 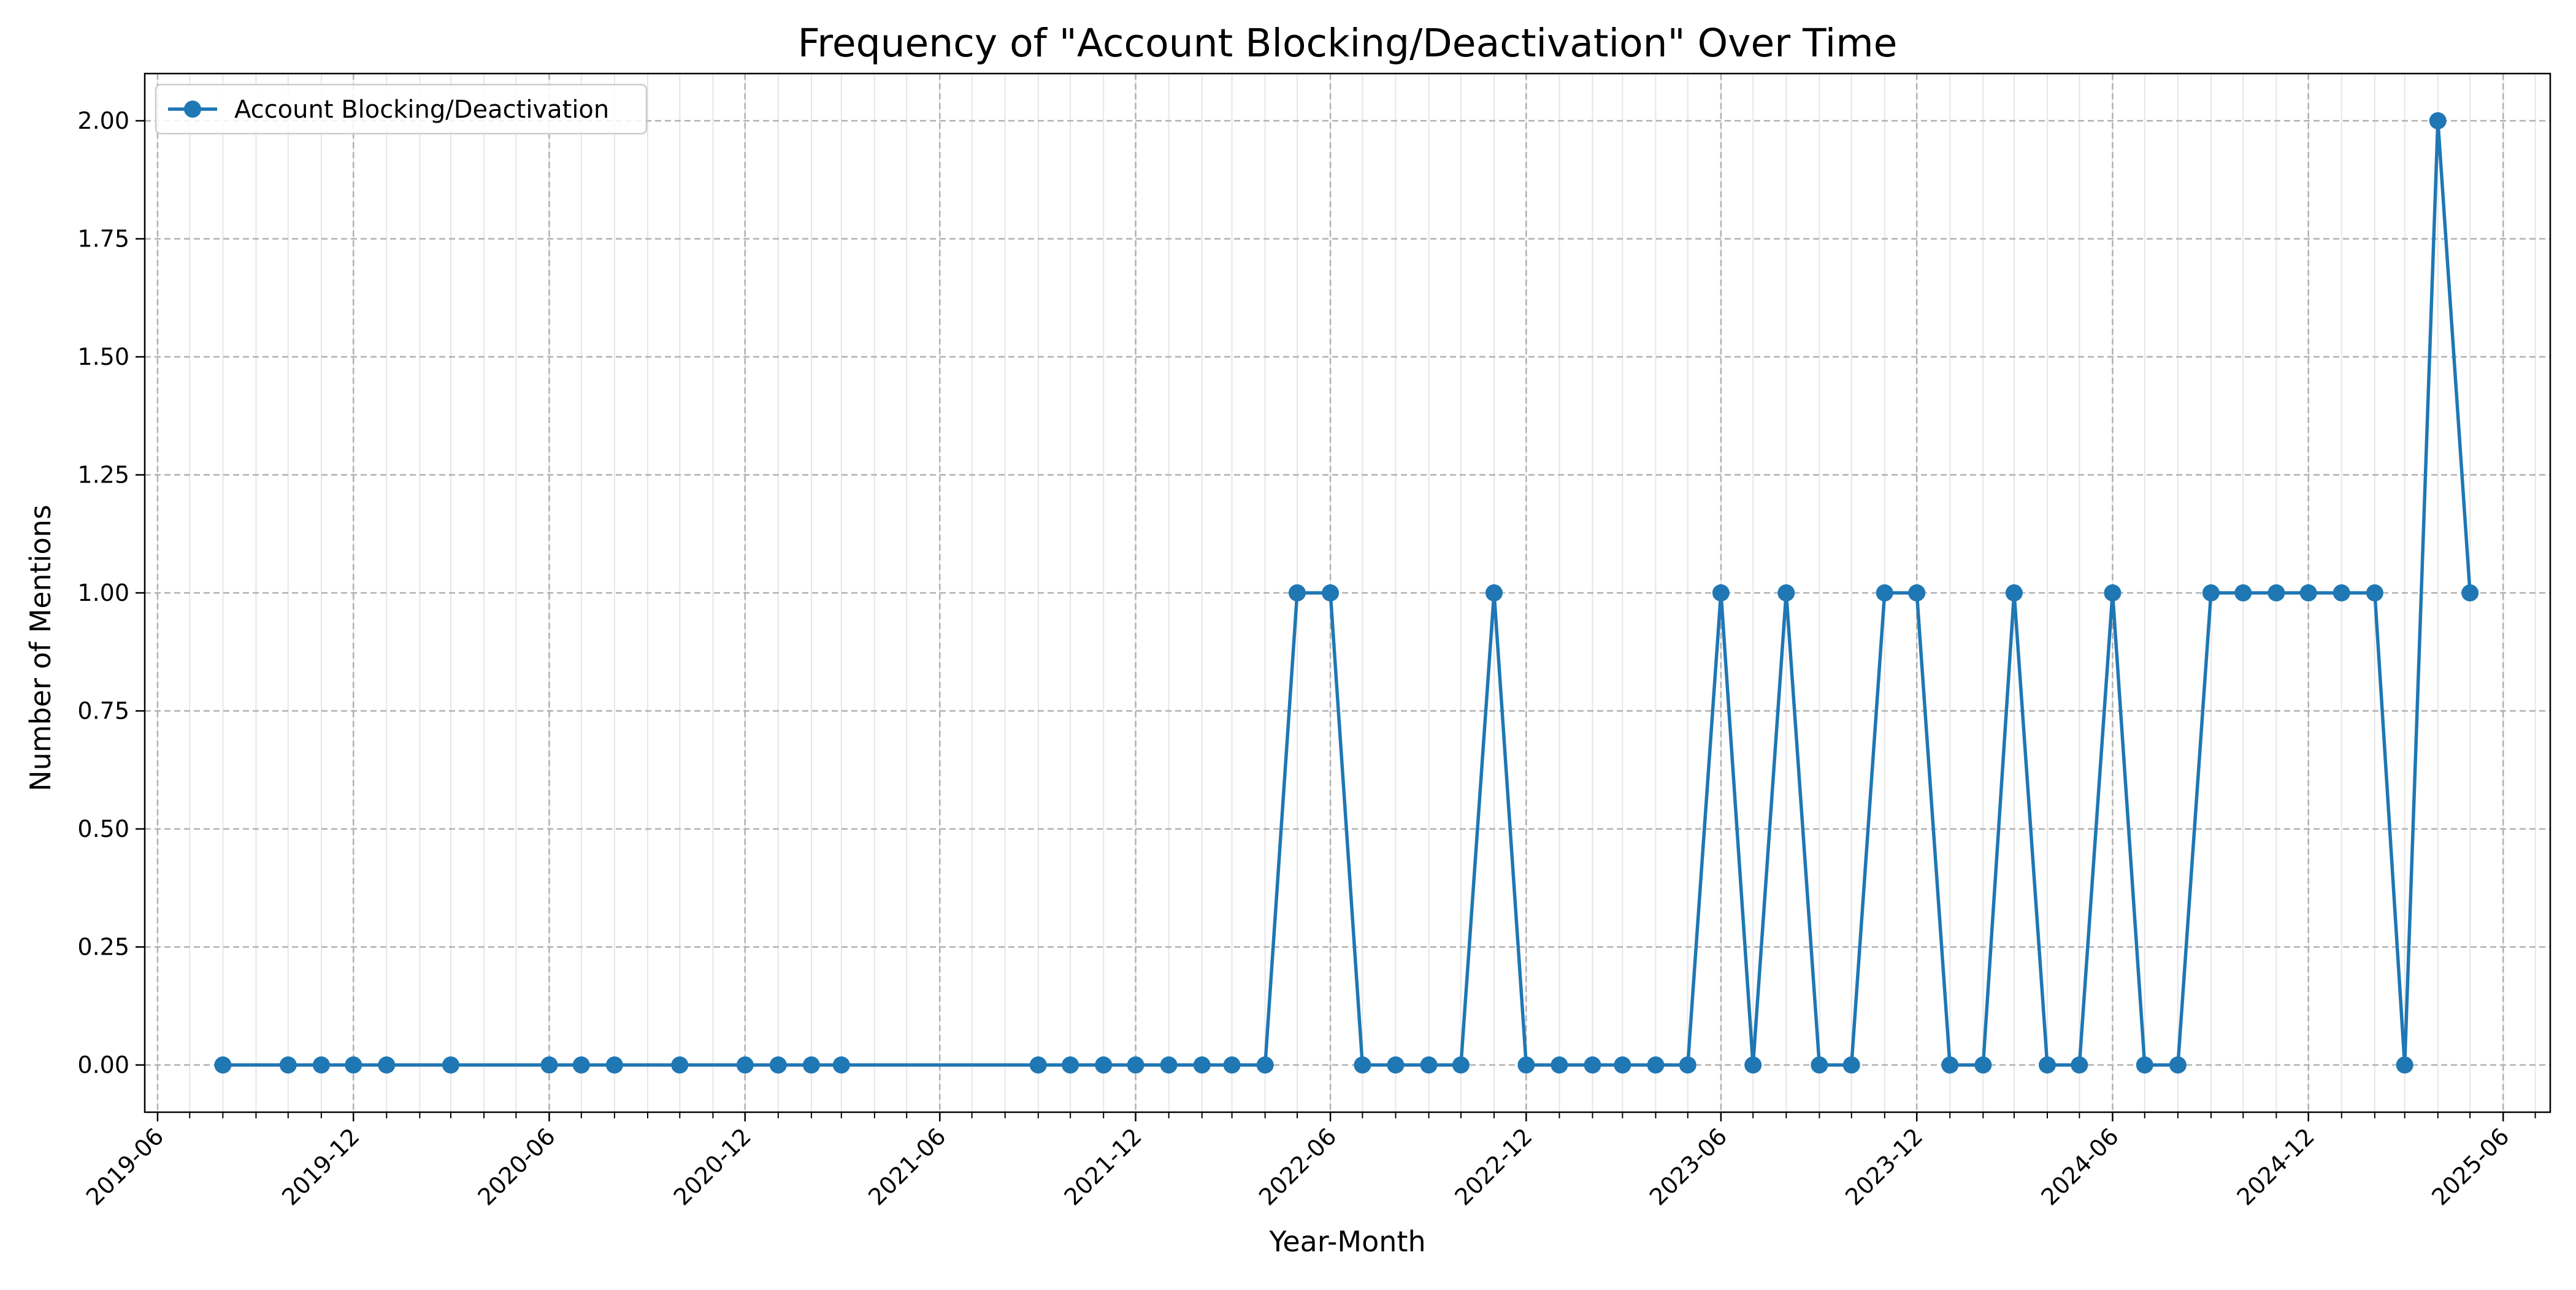 I want to click on y-tick-label: 0.00, so click(x=103, y=1064).